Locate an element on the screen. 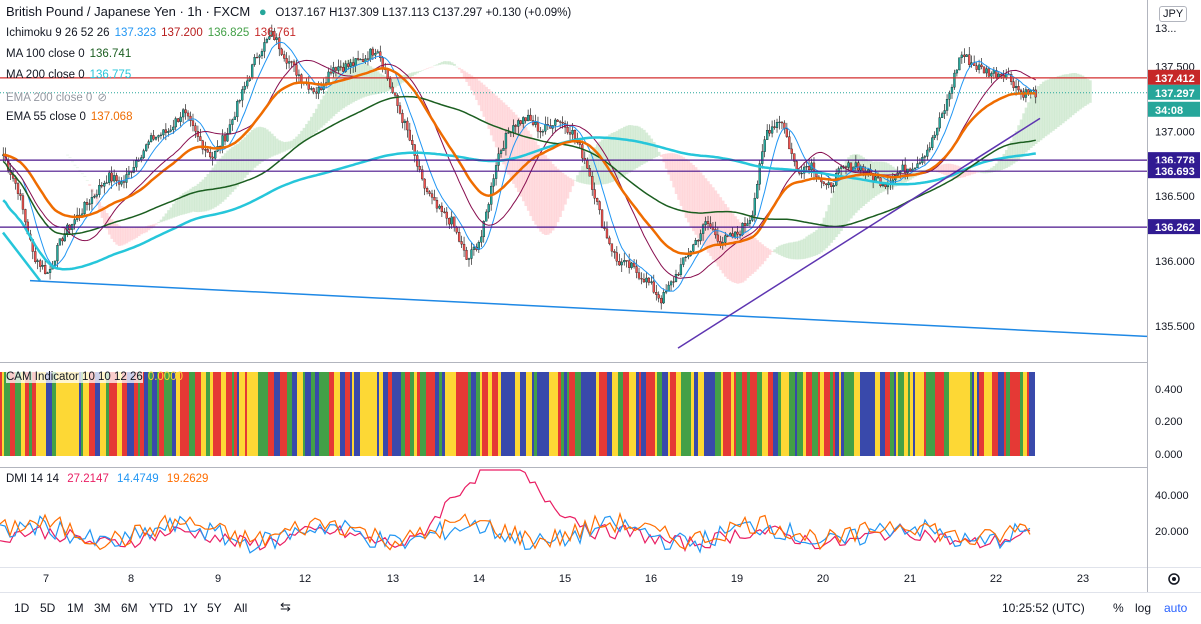 The height and width of the screenshot is (624, 1201). range-button-1y: 1Y is located at coordinates (190, 608).